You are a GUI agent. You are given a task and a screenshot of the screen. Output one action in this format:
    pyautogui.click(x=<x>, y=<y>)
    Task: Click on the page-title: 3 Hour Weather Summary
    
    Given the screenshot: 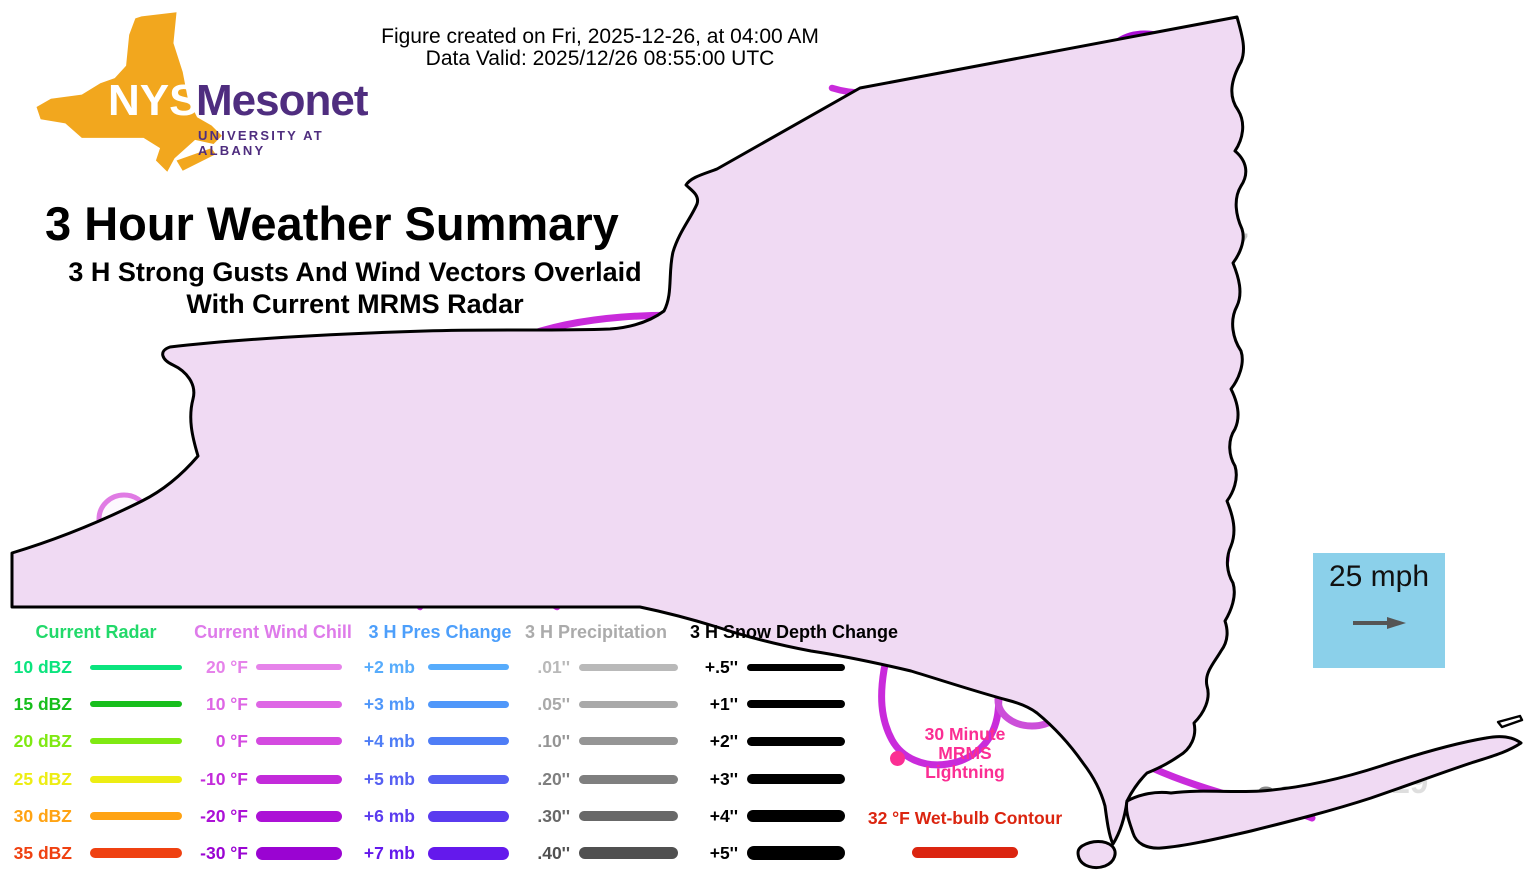 What is the action you would take?
    pyautogui.click(x=332, y=223)
    